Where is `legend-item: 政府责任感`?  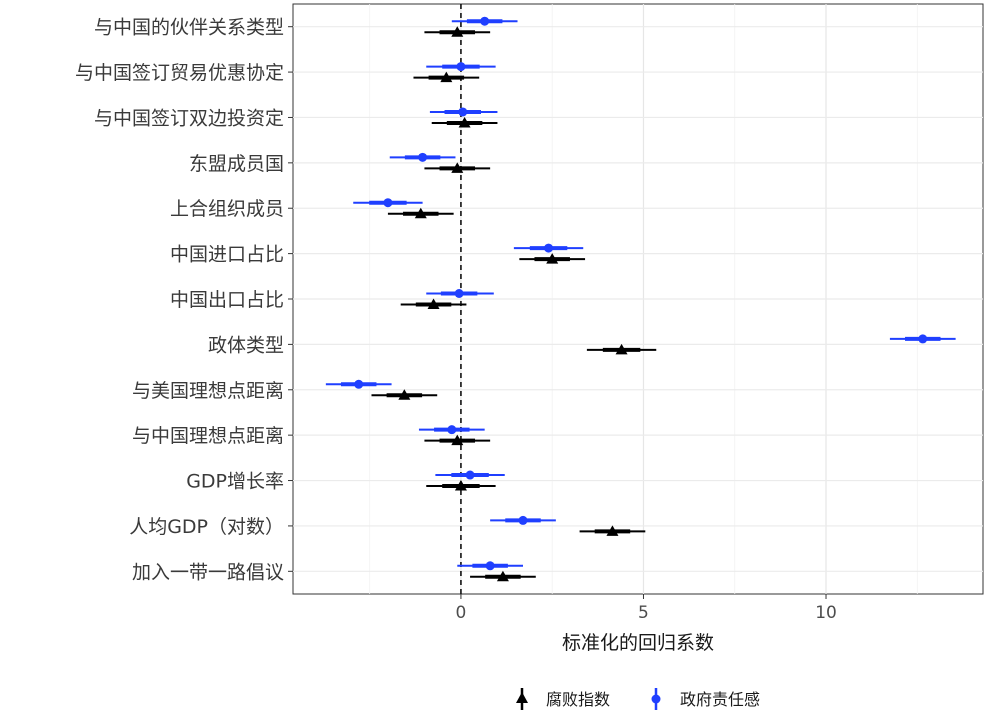 legend-item: 政府责任感 is located at coordinates (705, 699).